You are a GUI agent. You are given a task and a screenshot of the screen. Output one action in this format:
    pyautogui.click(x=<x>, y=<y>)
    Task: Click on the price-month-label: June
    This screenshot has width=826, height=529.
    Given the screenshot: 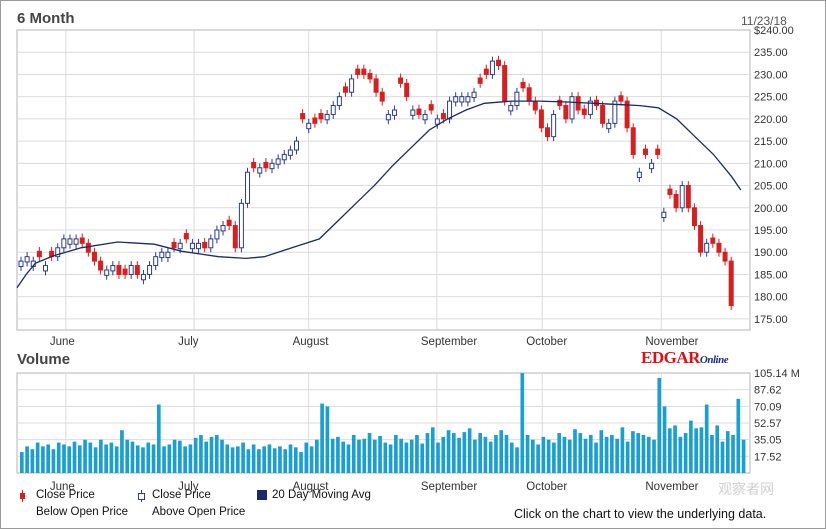 What is the action you would take?
    pyautogui.click(x=62, y=342)
    